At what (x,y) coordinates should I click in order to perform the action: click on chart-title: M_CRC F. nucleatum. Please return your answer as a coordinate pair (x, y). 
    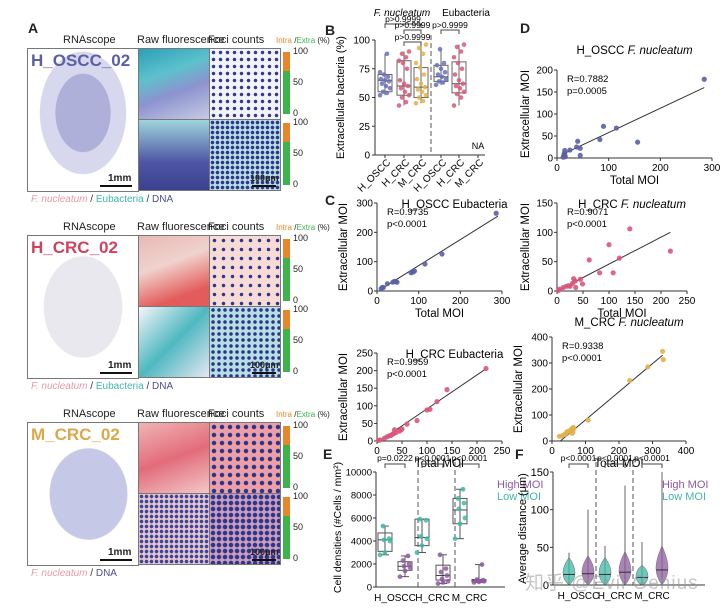
    Looking at the image, I should click on (629, 323).